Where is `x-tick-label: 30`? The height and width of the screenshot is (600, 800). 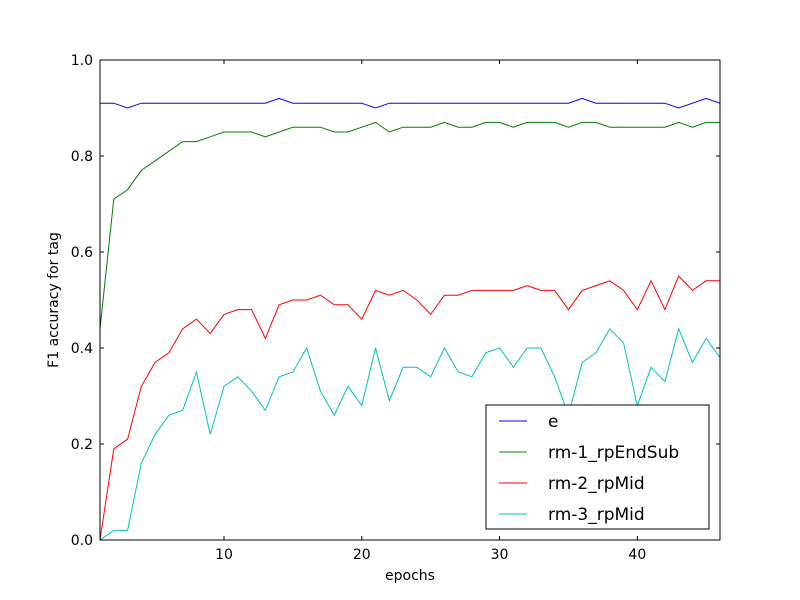
x-tick-label: 30 is located at coordinates (500, 555).